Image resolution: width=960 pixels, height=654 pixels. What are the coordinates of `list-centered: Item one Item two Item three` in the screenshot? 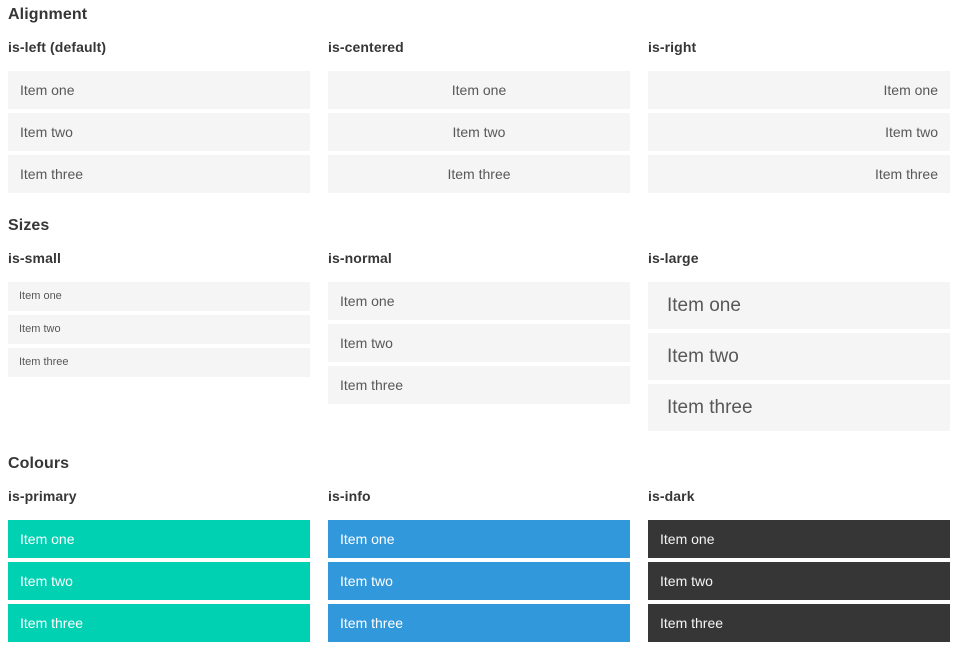 It's located at (479, 132).